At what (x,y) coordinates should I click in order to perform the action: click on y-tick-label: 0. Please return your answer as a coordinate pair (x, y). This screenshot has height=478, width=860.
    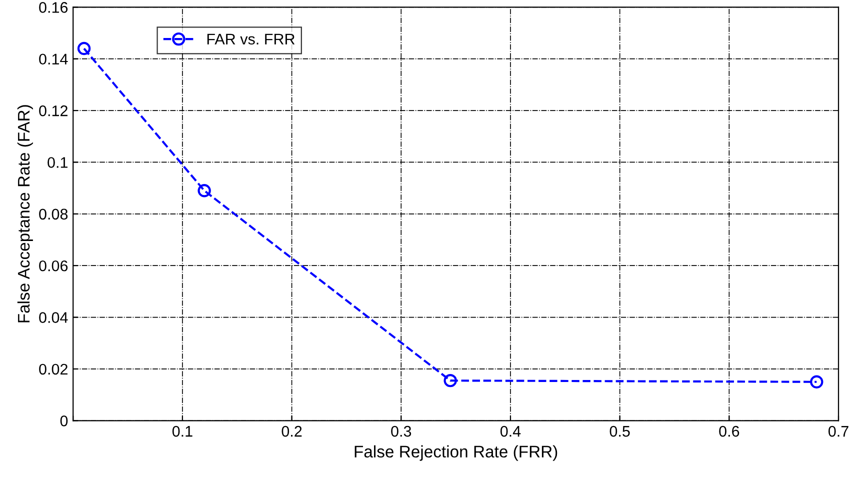
    Looking at the image, I should click on (64, 421).